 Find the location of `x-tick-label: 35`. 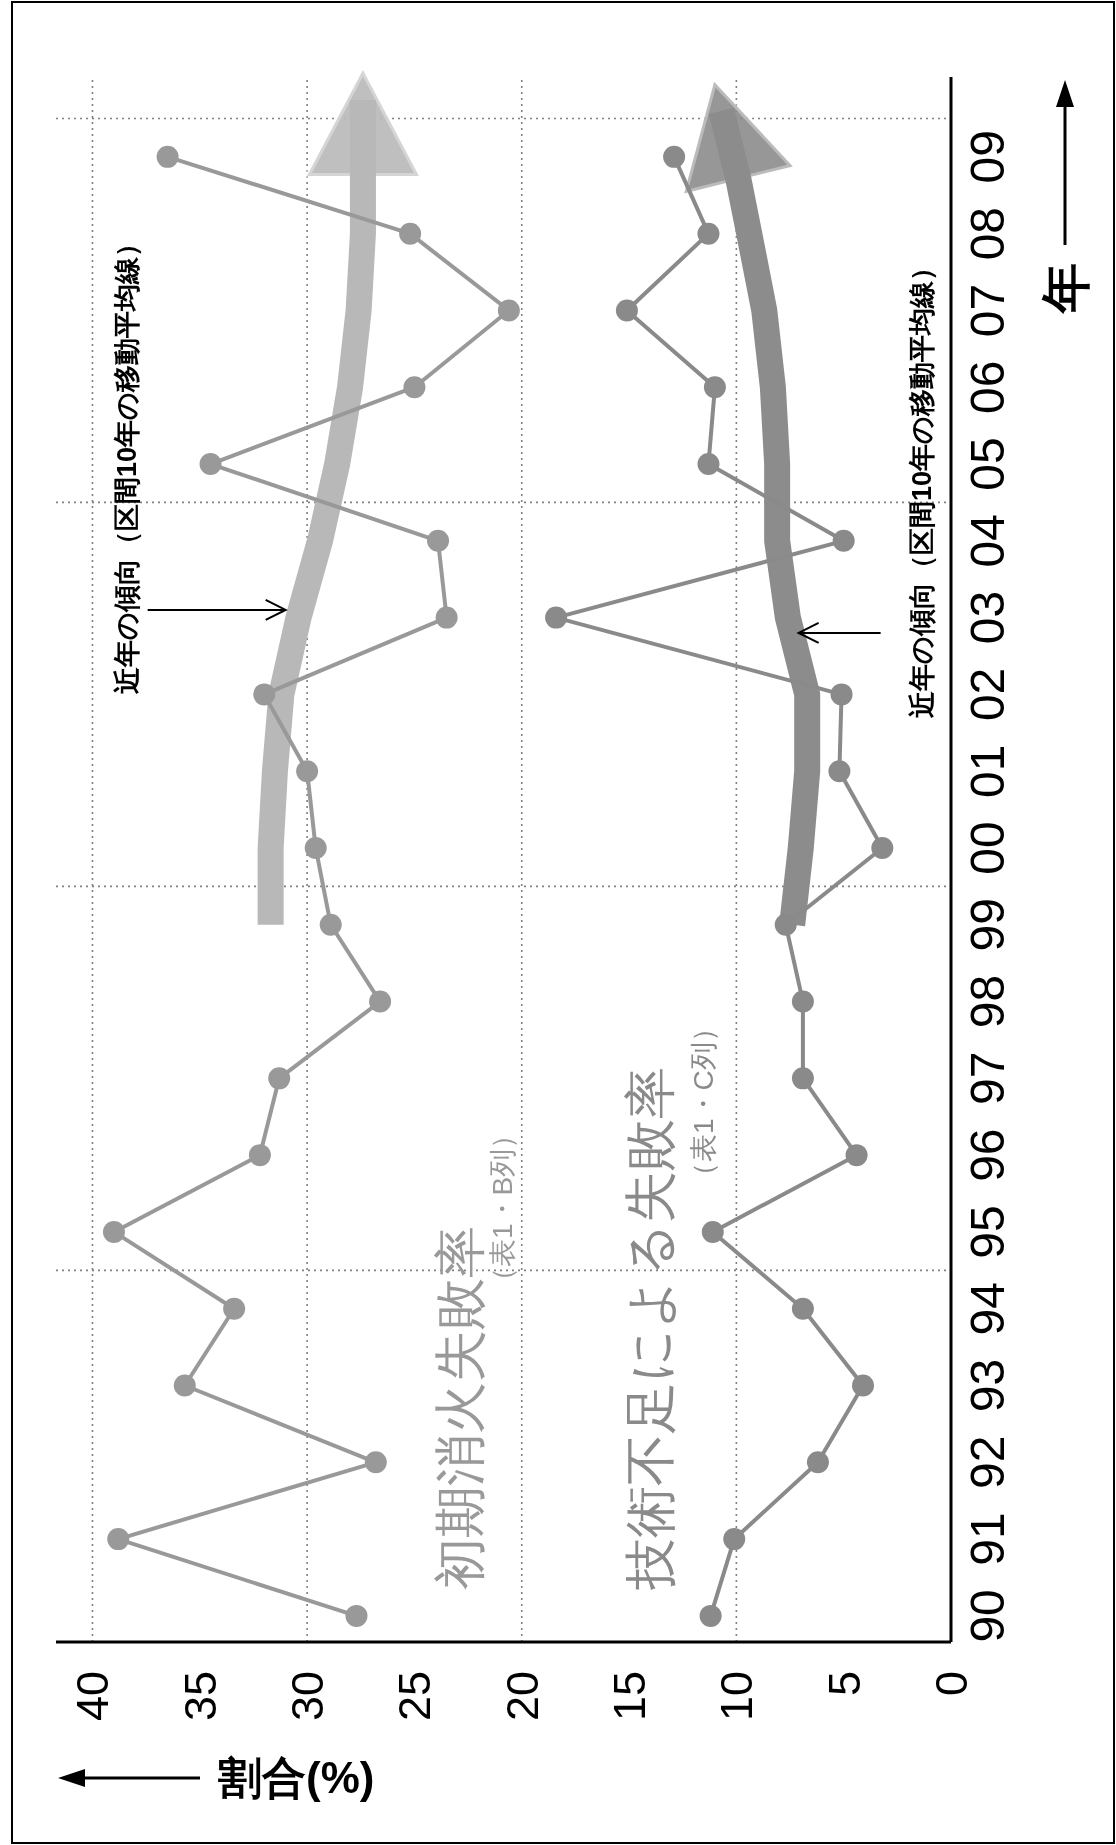

x-tick-label: 35 is located at coordinates (200, 1696).